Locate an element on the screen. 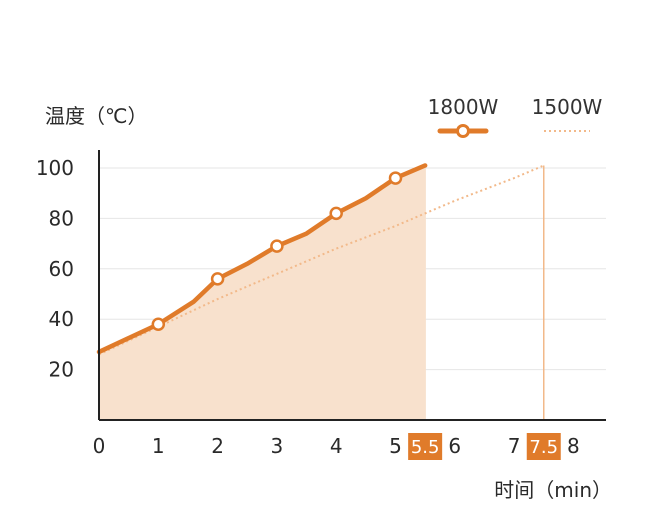  y-tick-label-100: 100 is located at coordinates (55, 168).